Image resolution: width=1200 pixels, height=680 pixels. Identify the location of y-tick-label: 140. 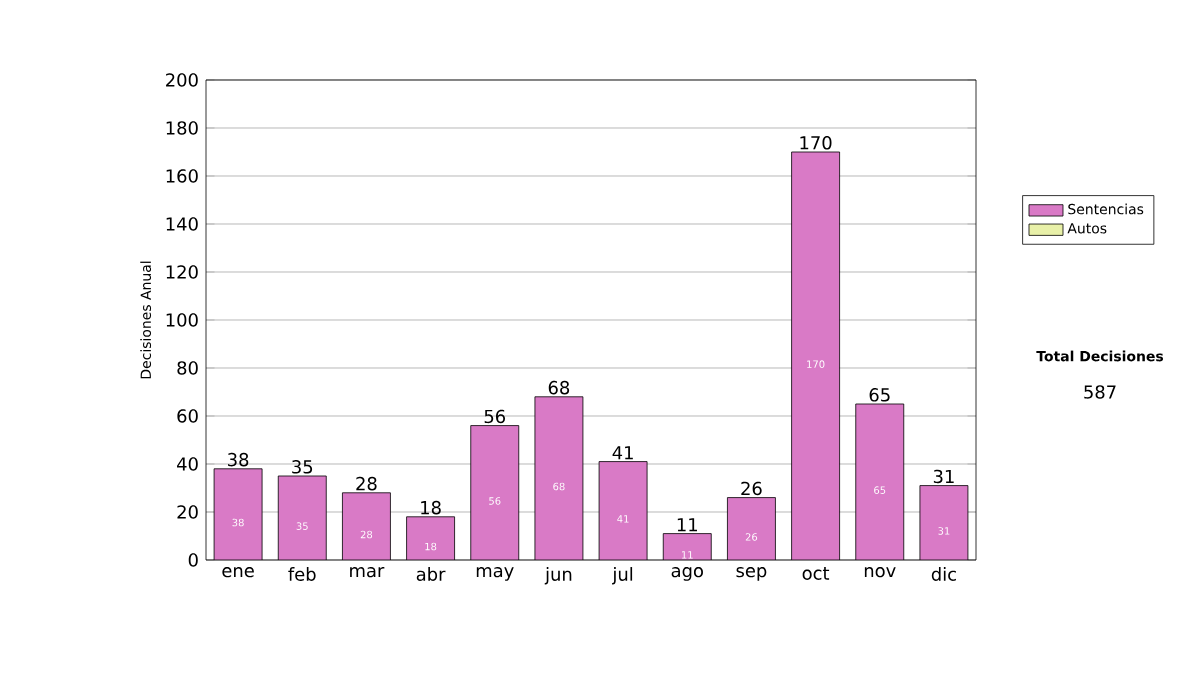
(182, 224).